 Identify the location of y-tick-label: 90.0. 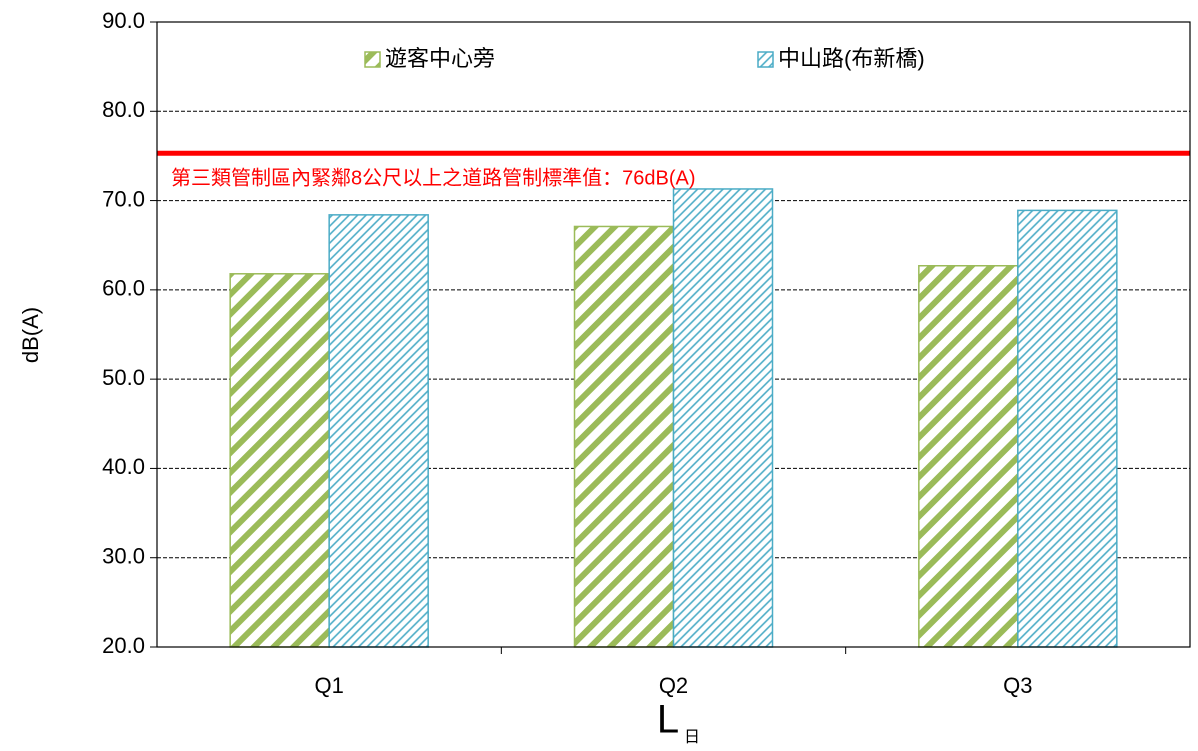
(123, 20).